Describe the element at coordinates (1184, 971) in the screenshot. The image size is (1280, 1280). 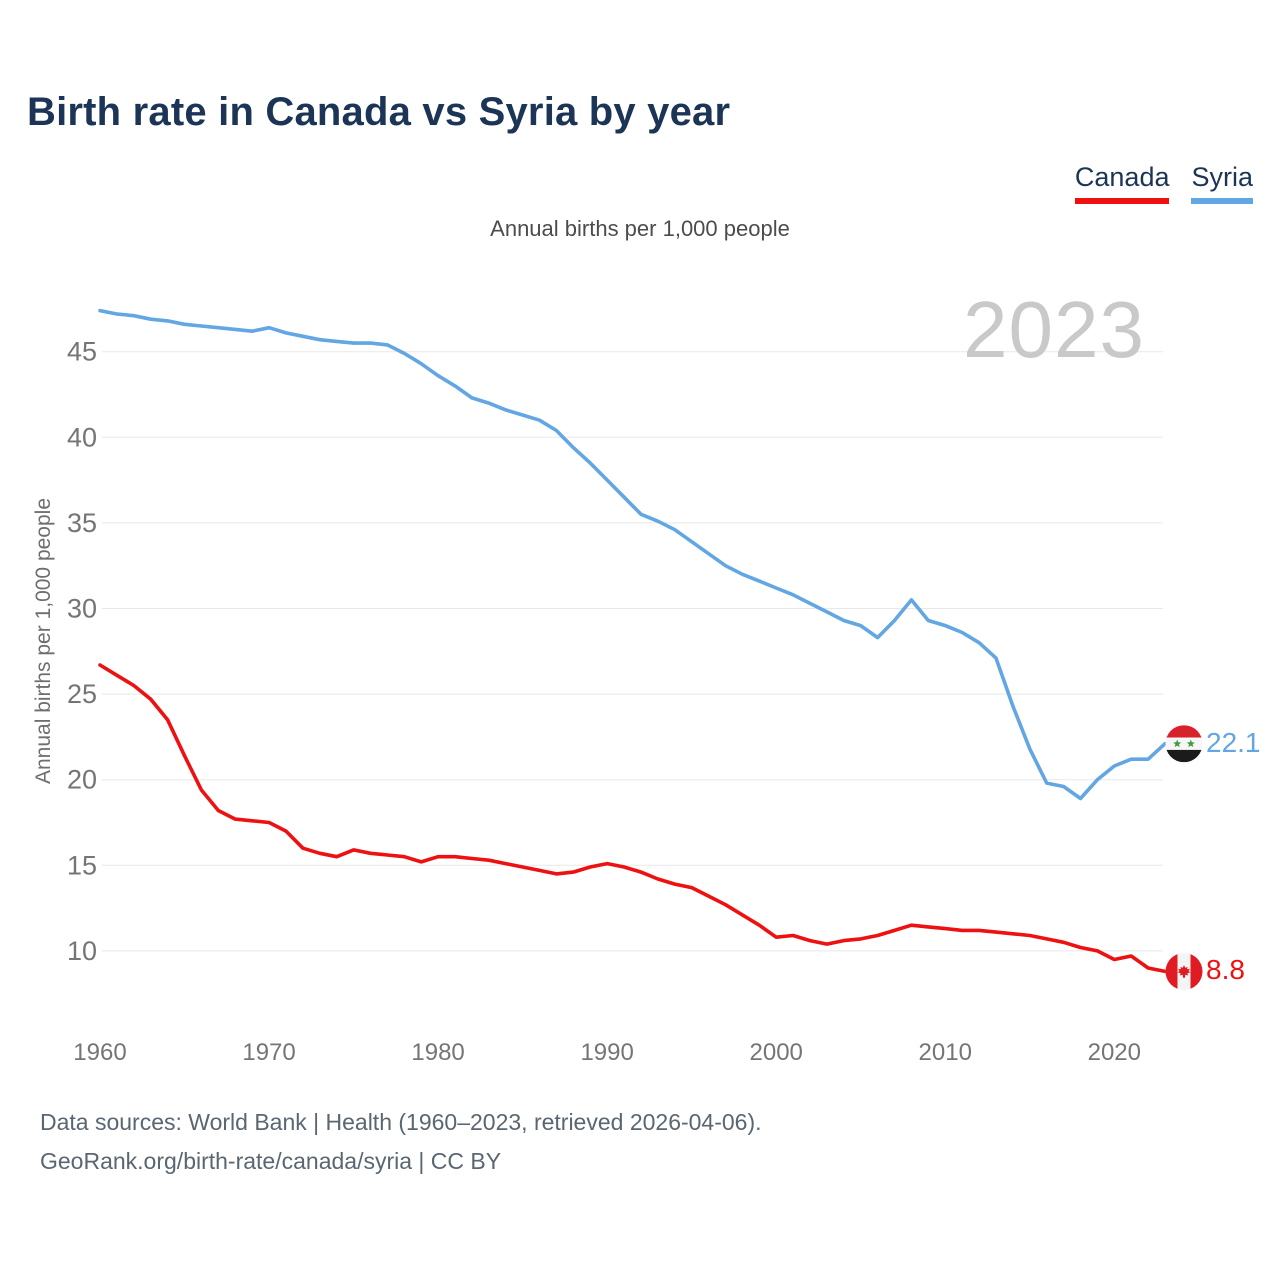
I see `canada-flag-icon` at that location.